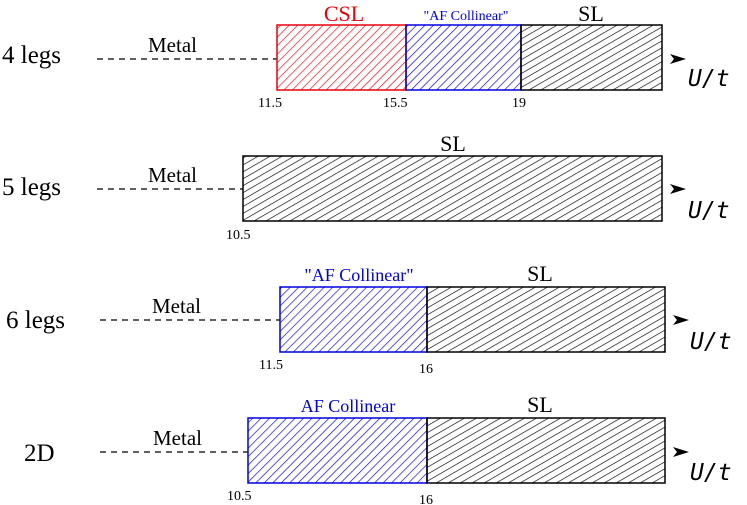  What do you see at coordinates (348, 406) in the screenshot?
I see `phase-label-af-collinear: AF Collinear` at bounding box center [348, 406].